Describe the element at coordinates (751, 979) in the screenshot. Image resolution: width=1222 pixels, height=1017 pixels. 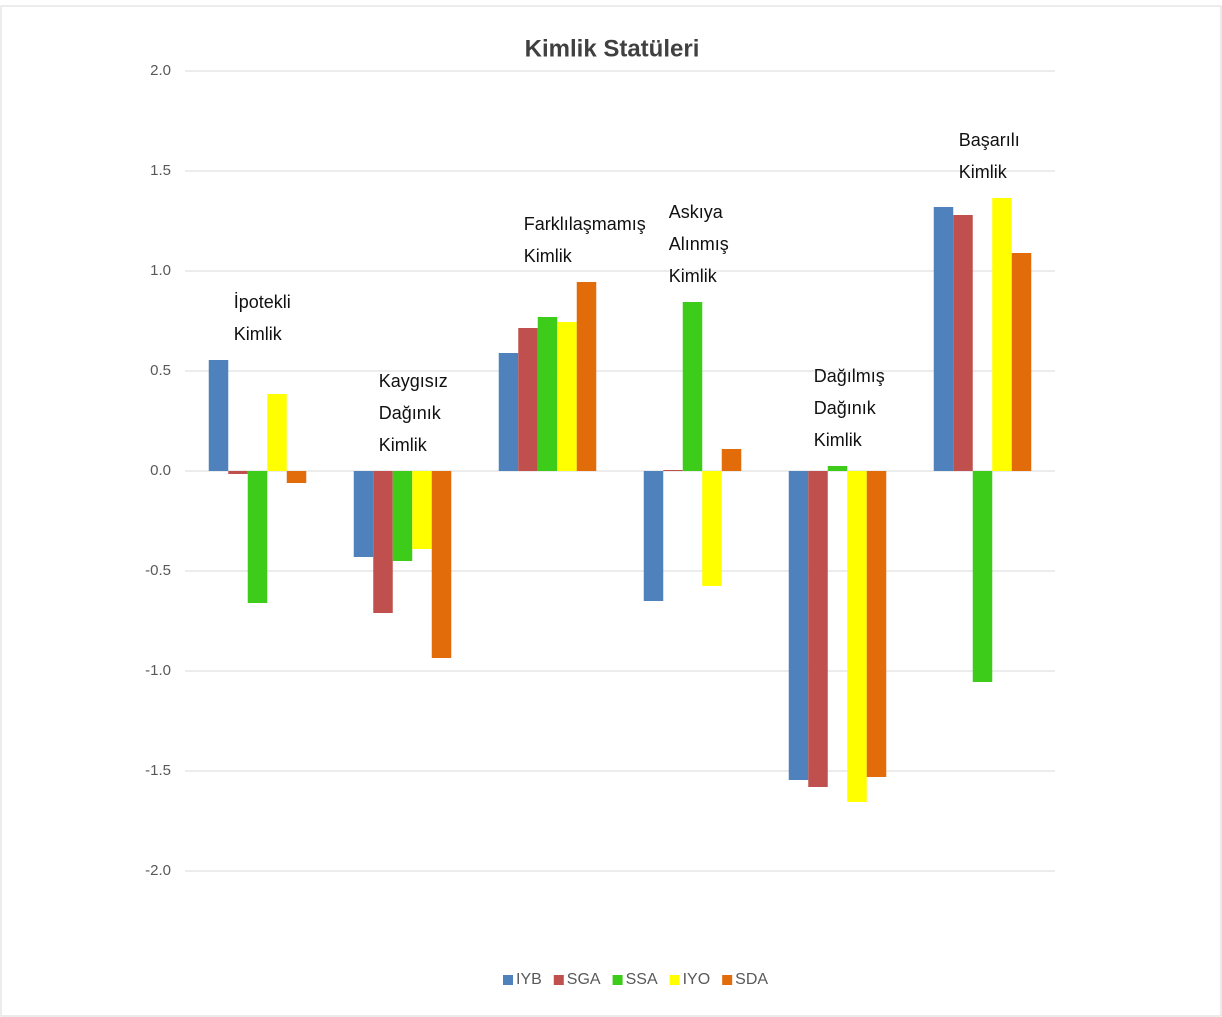
I see `legend-label: SDA` at that location.